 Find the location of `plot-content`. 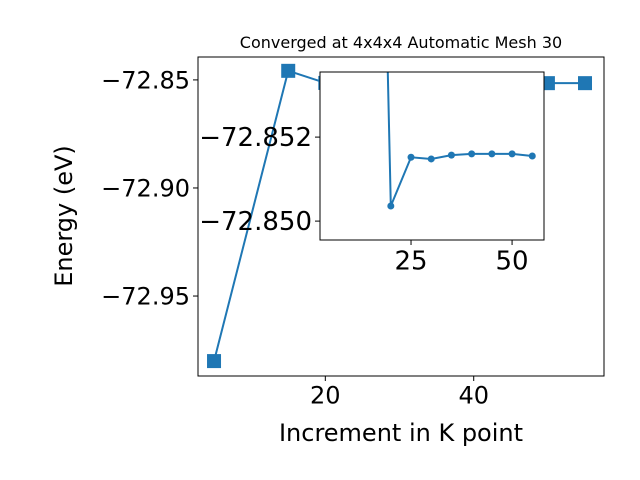

plot-content is located at coordinates (461, 141).